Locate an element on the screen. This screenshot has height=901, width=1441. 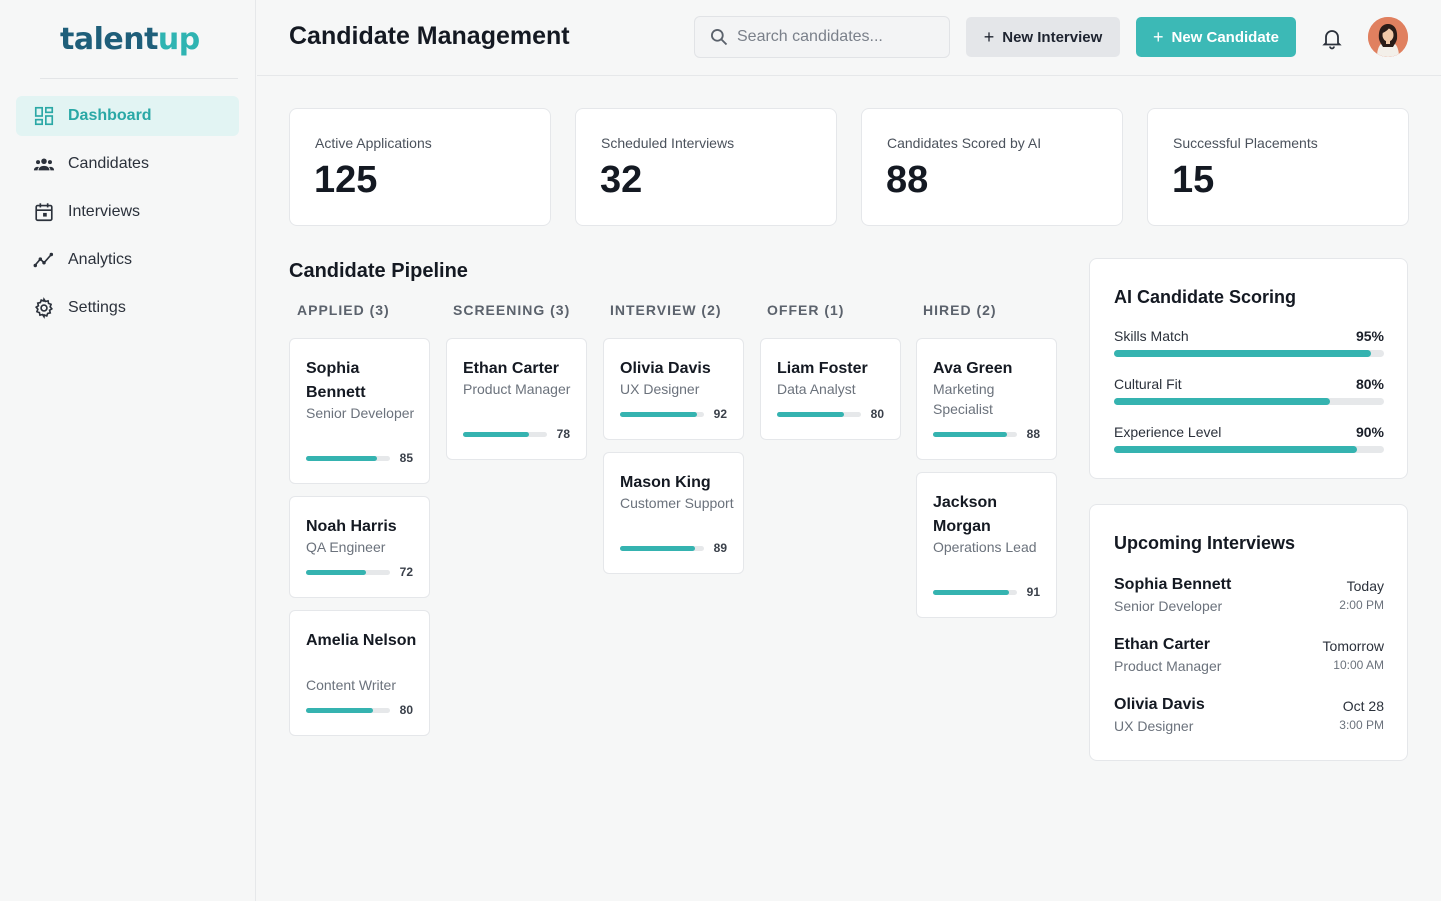
logo-text-main: talent is located at coordinates (109, 39).